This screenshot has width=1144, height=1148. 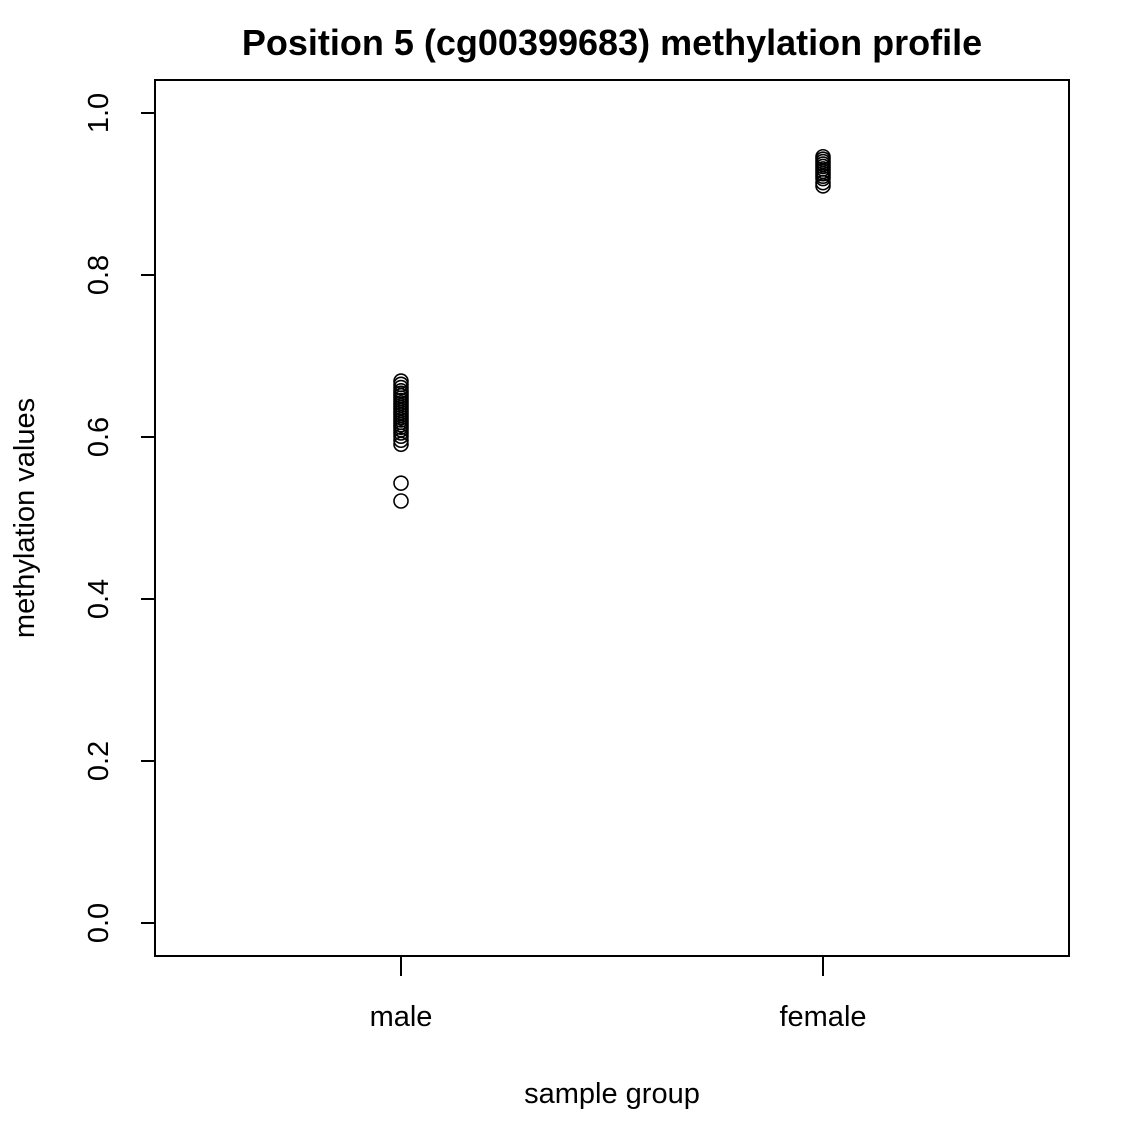 I want to click on x-axis-label: sample group, so click(x=612, y=1094).